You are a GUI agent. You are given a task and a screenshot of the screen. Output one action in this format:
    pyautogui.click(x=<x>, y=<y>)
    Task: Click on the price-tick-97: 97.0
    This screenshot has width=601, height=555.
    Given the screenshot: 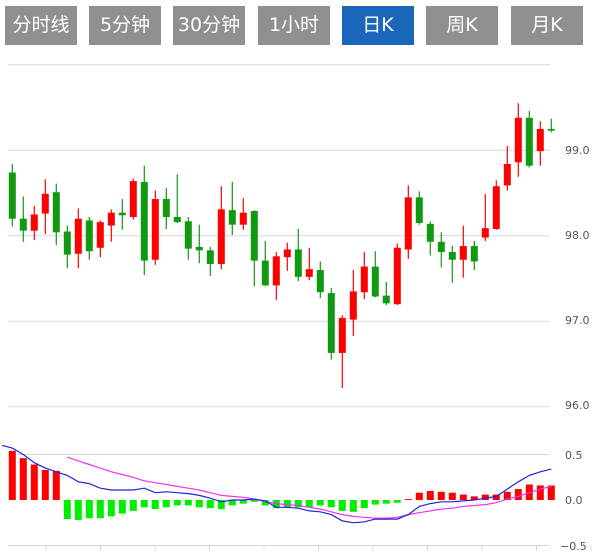 What is the action you would take?
    pyautogui.click(x=577, y=320)
    